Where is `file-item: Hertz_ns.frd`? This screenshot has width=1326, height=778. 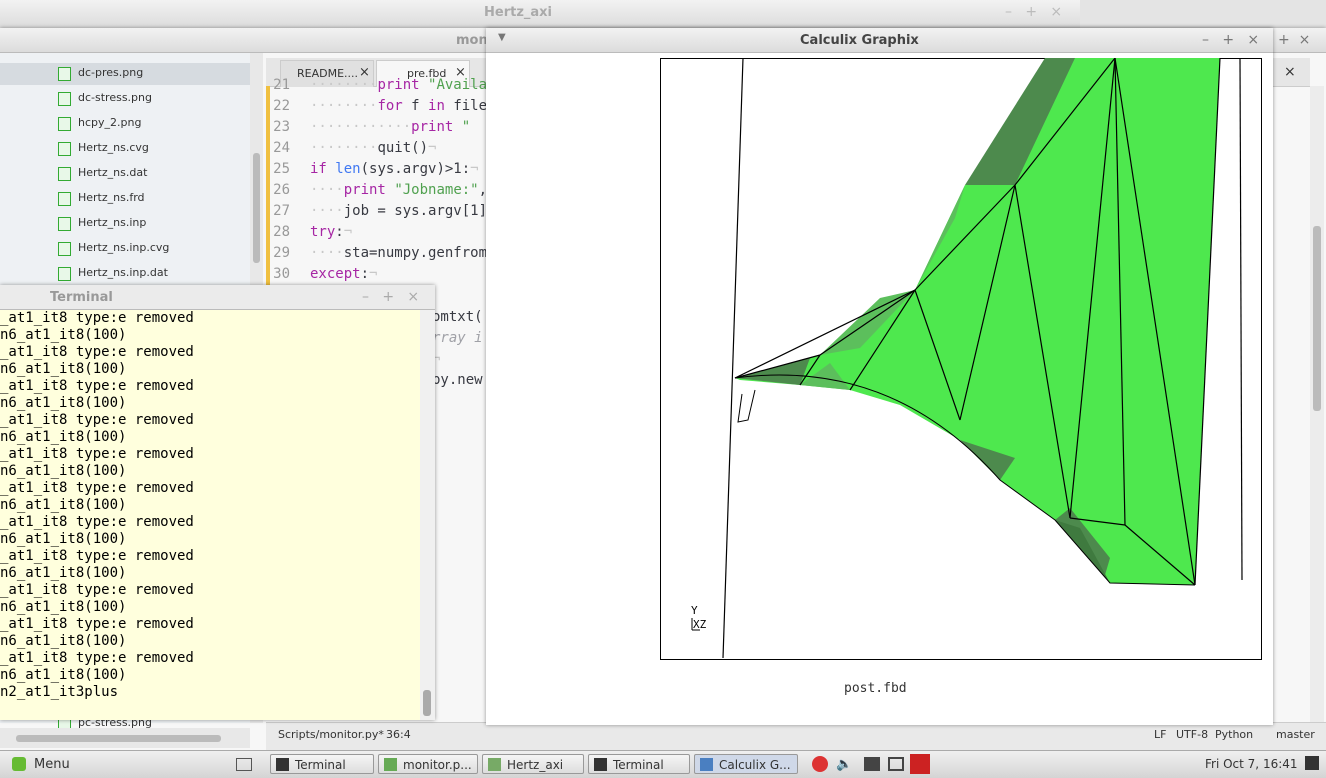
file-item: Hertz_ns.frd is located at coordinates (101, 201).